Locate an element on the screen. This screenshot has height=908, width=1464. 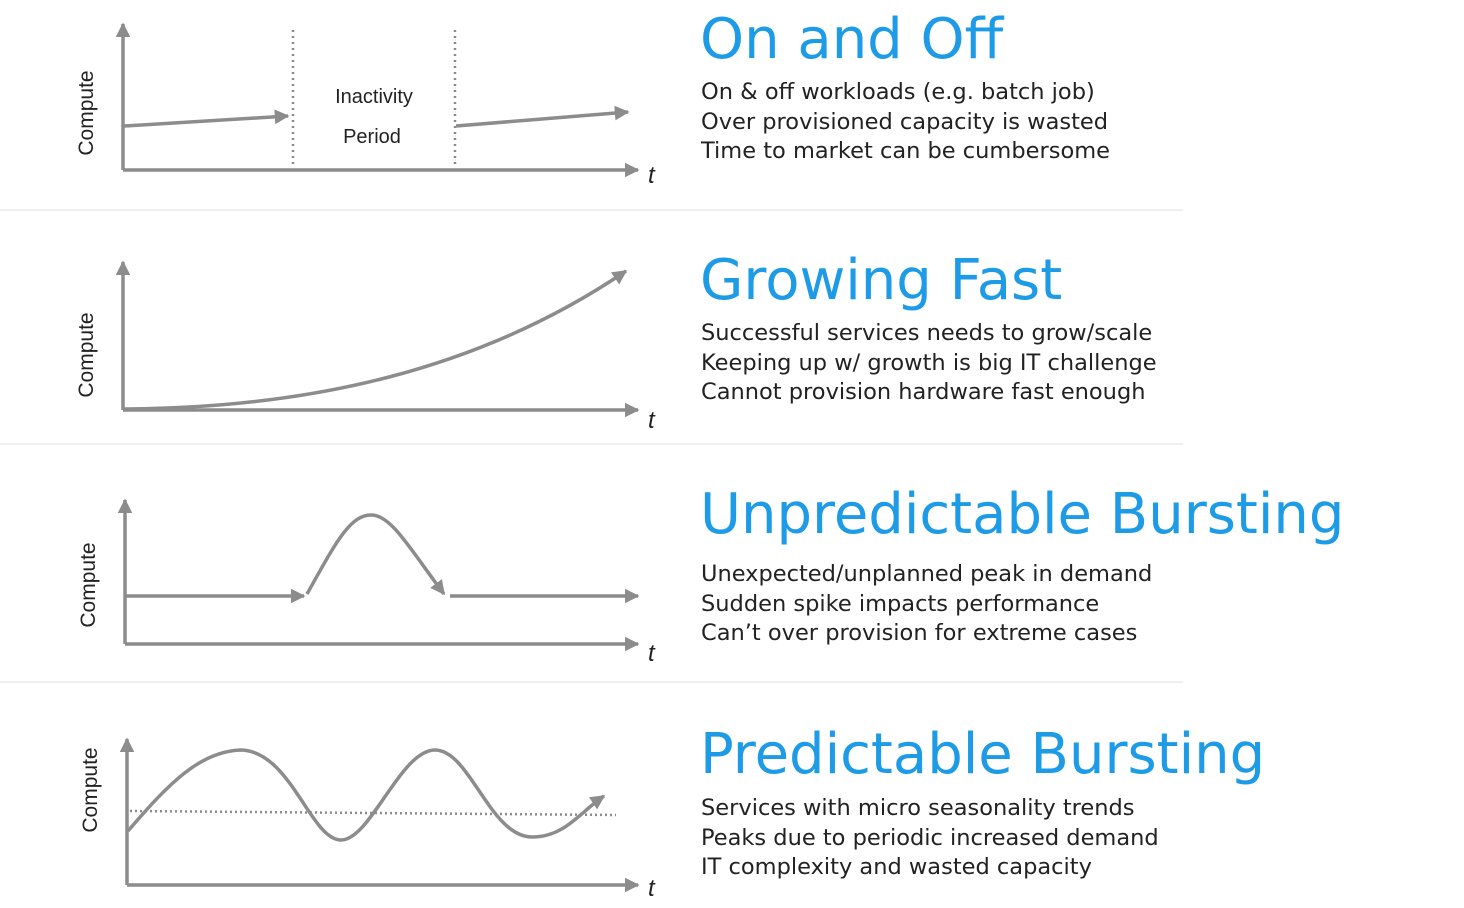
average-line is located at coordinates (373, 813).